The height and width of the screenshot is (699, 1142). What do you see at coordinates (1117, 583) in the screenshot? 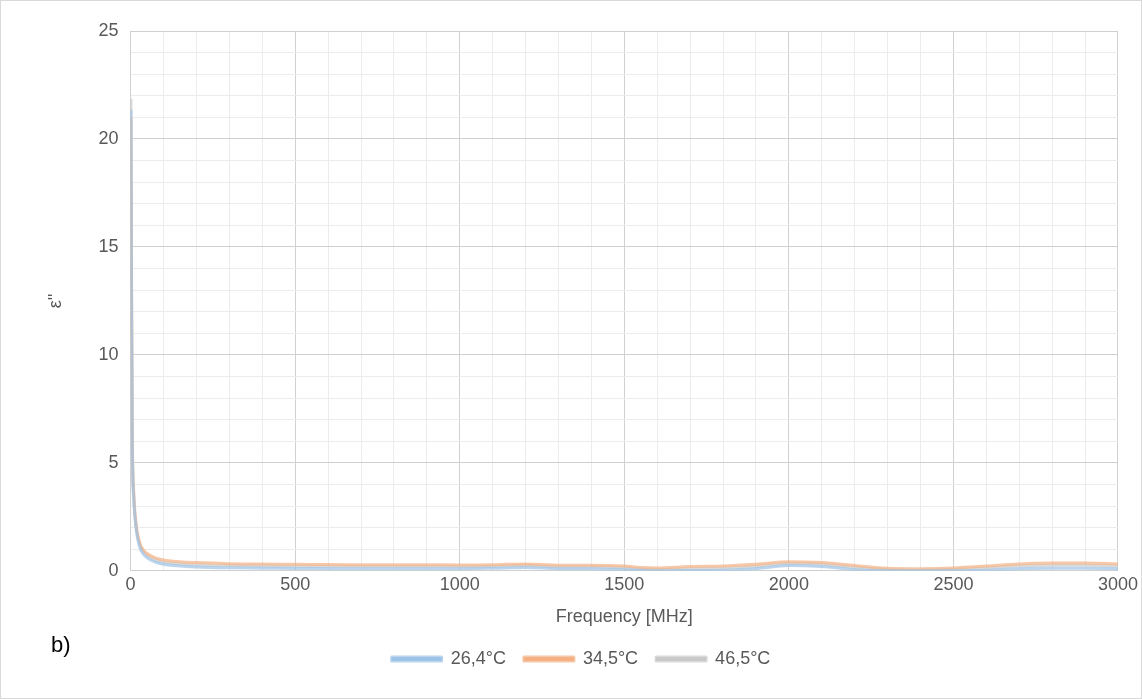
I see `x-tick-label: 3000` at bounding box center [1117, 583].